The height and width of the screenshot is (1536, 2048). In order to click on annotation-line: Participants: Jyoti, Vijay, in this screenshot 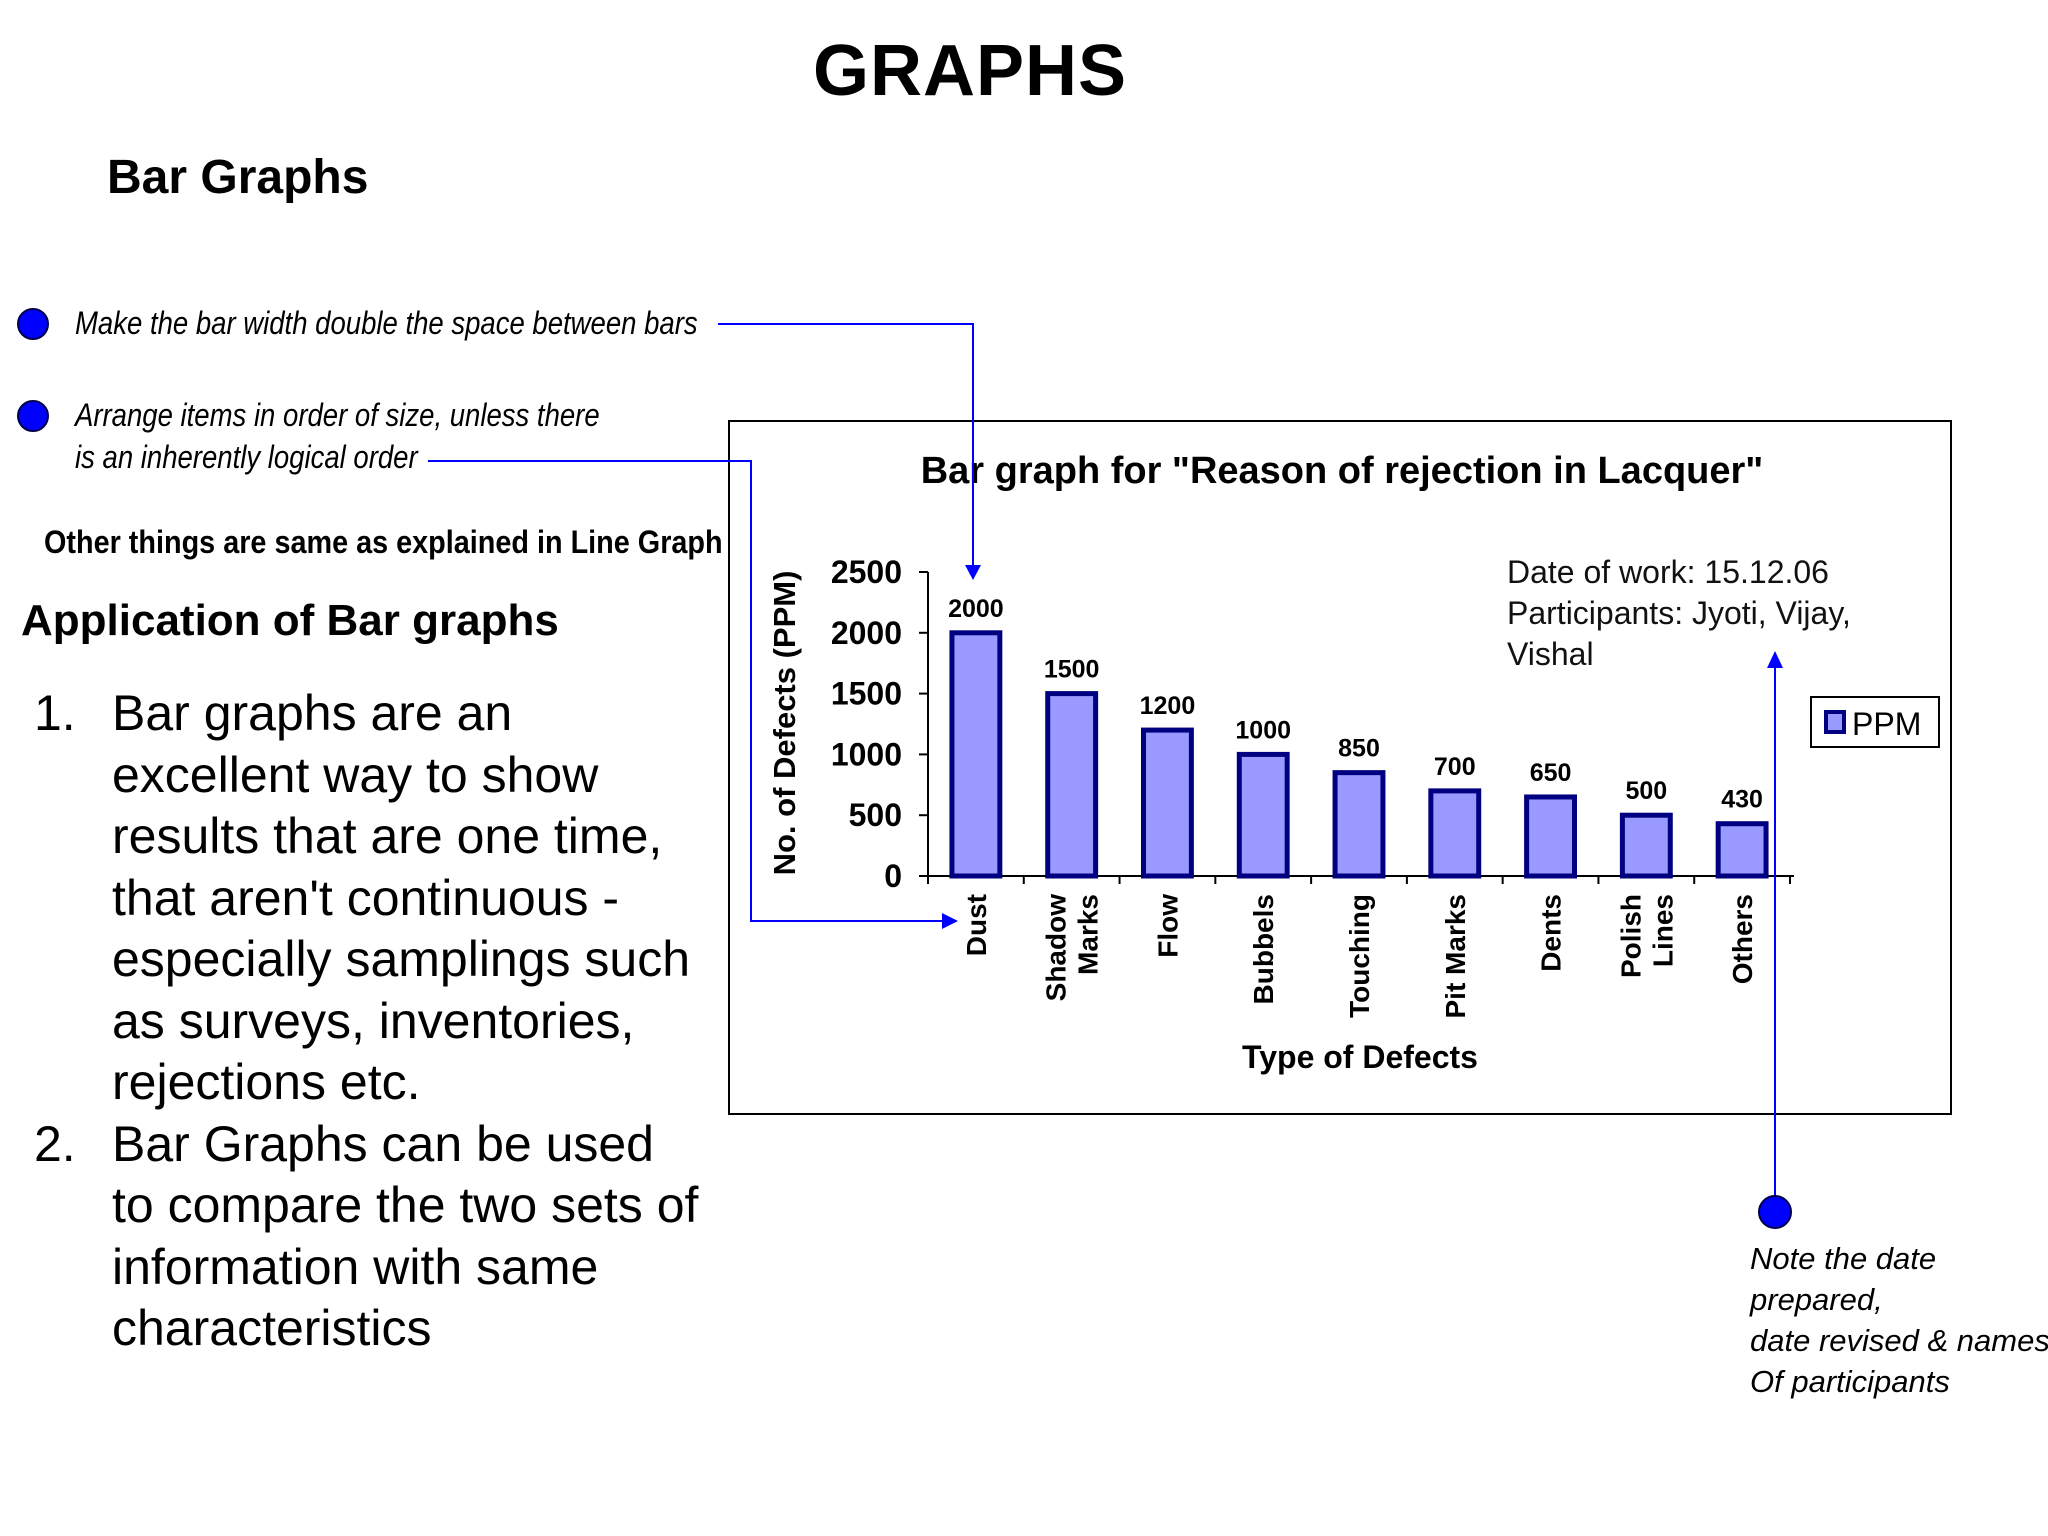, I will do `click(1679, 613)`.